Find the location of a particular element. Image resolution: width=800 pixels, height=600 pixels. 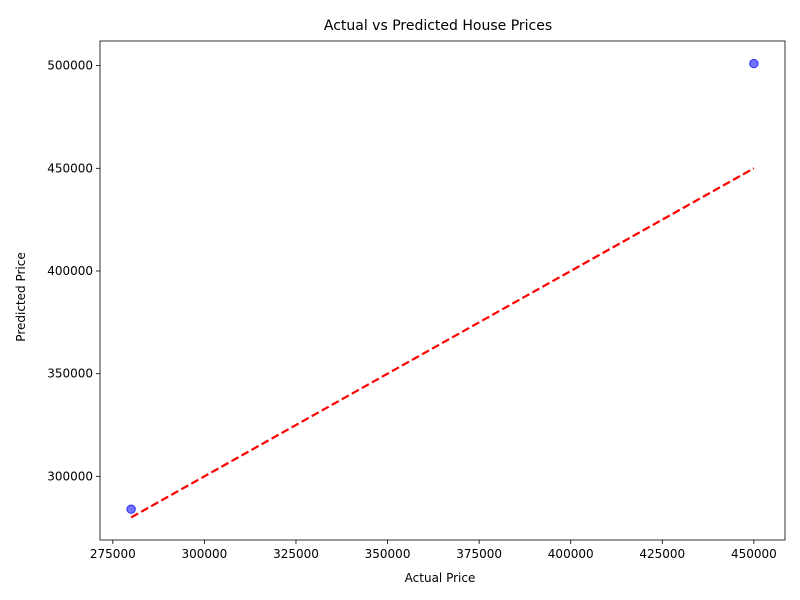

y-axis-title: Predicted Price is located at coordinates (21, 296).